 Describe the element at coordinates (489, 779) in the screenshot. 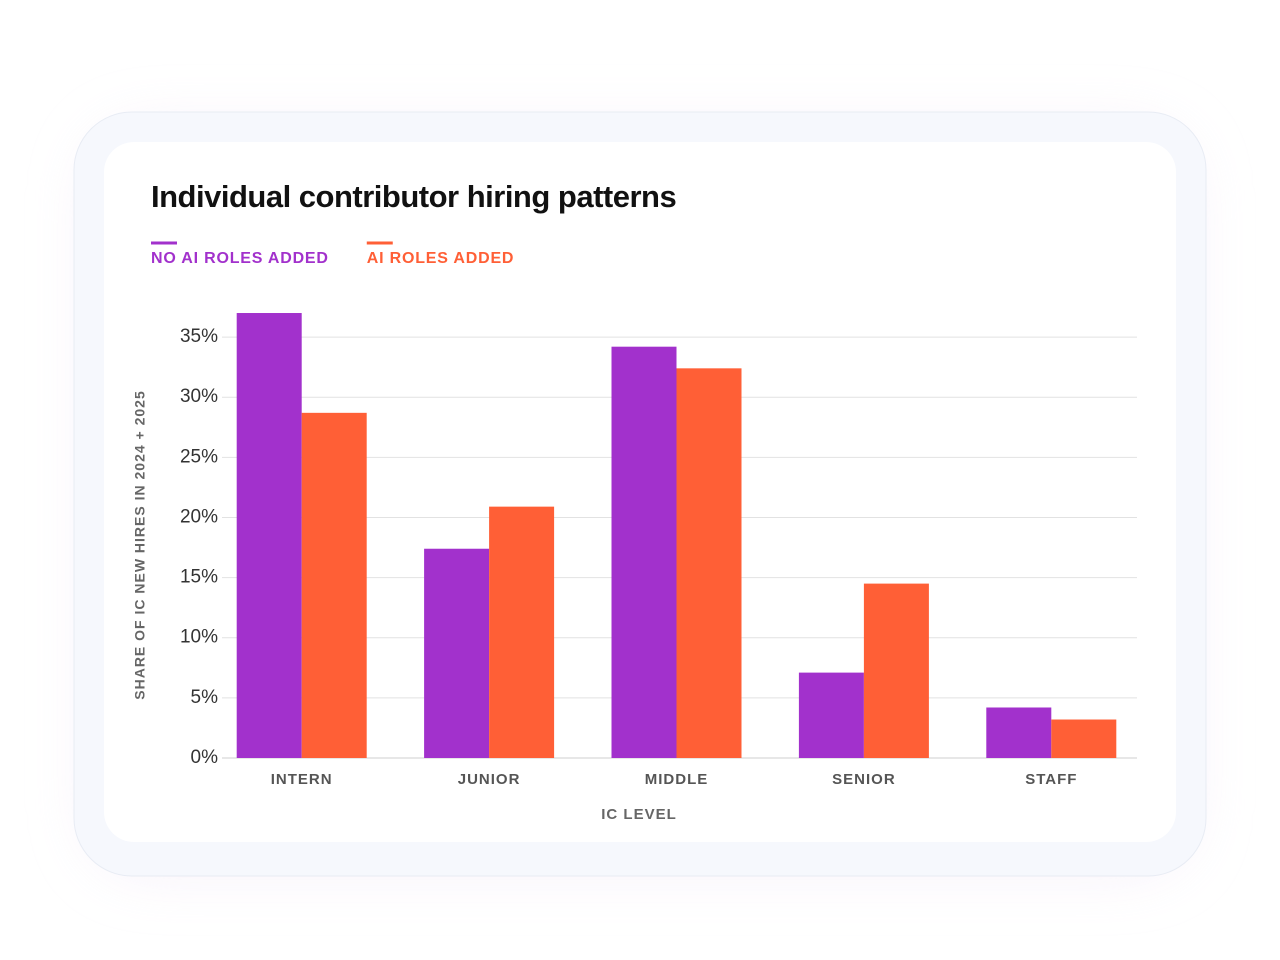

I see `x-tick-label: JUNIOR` at that location.